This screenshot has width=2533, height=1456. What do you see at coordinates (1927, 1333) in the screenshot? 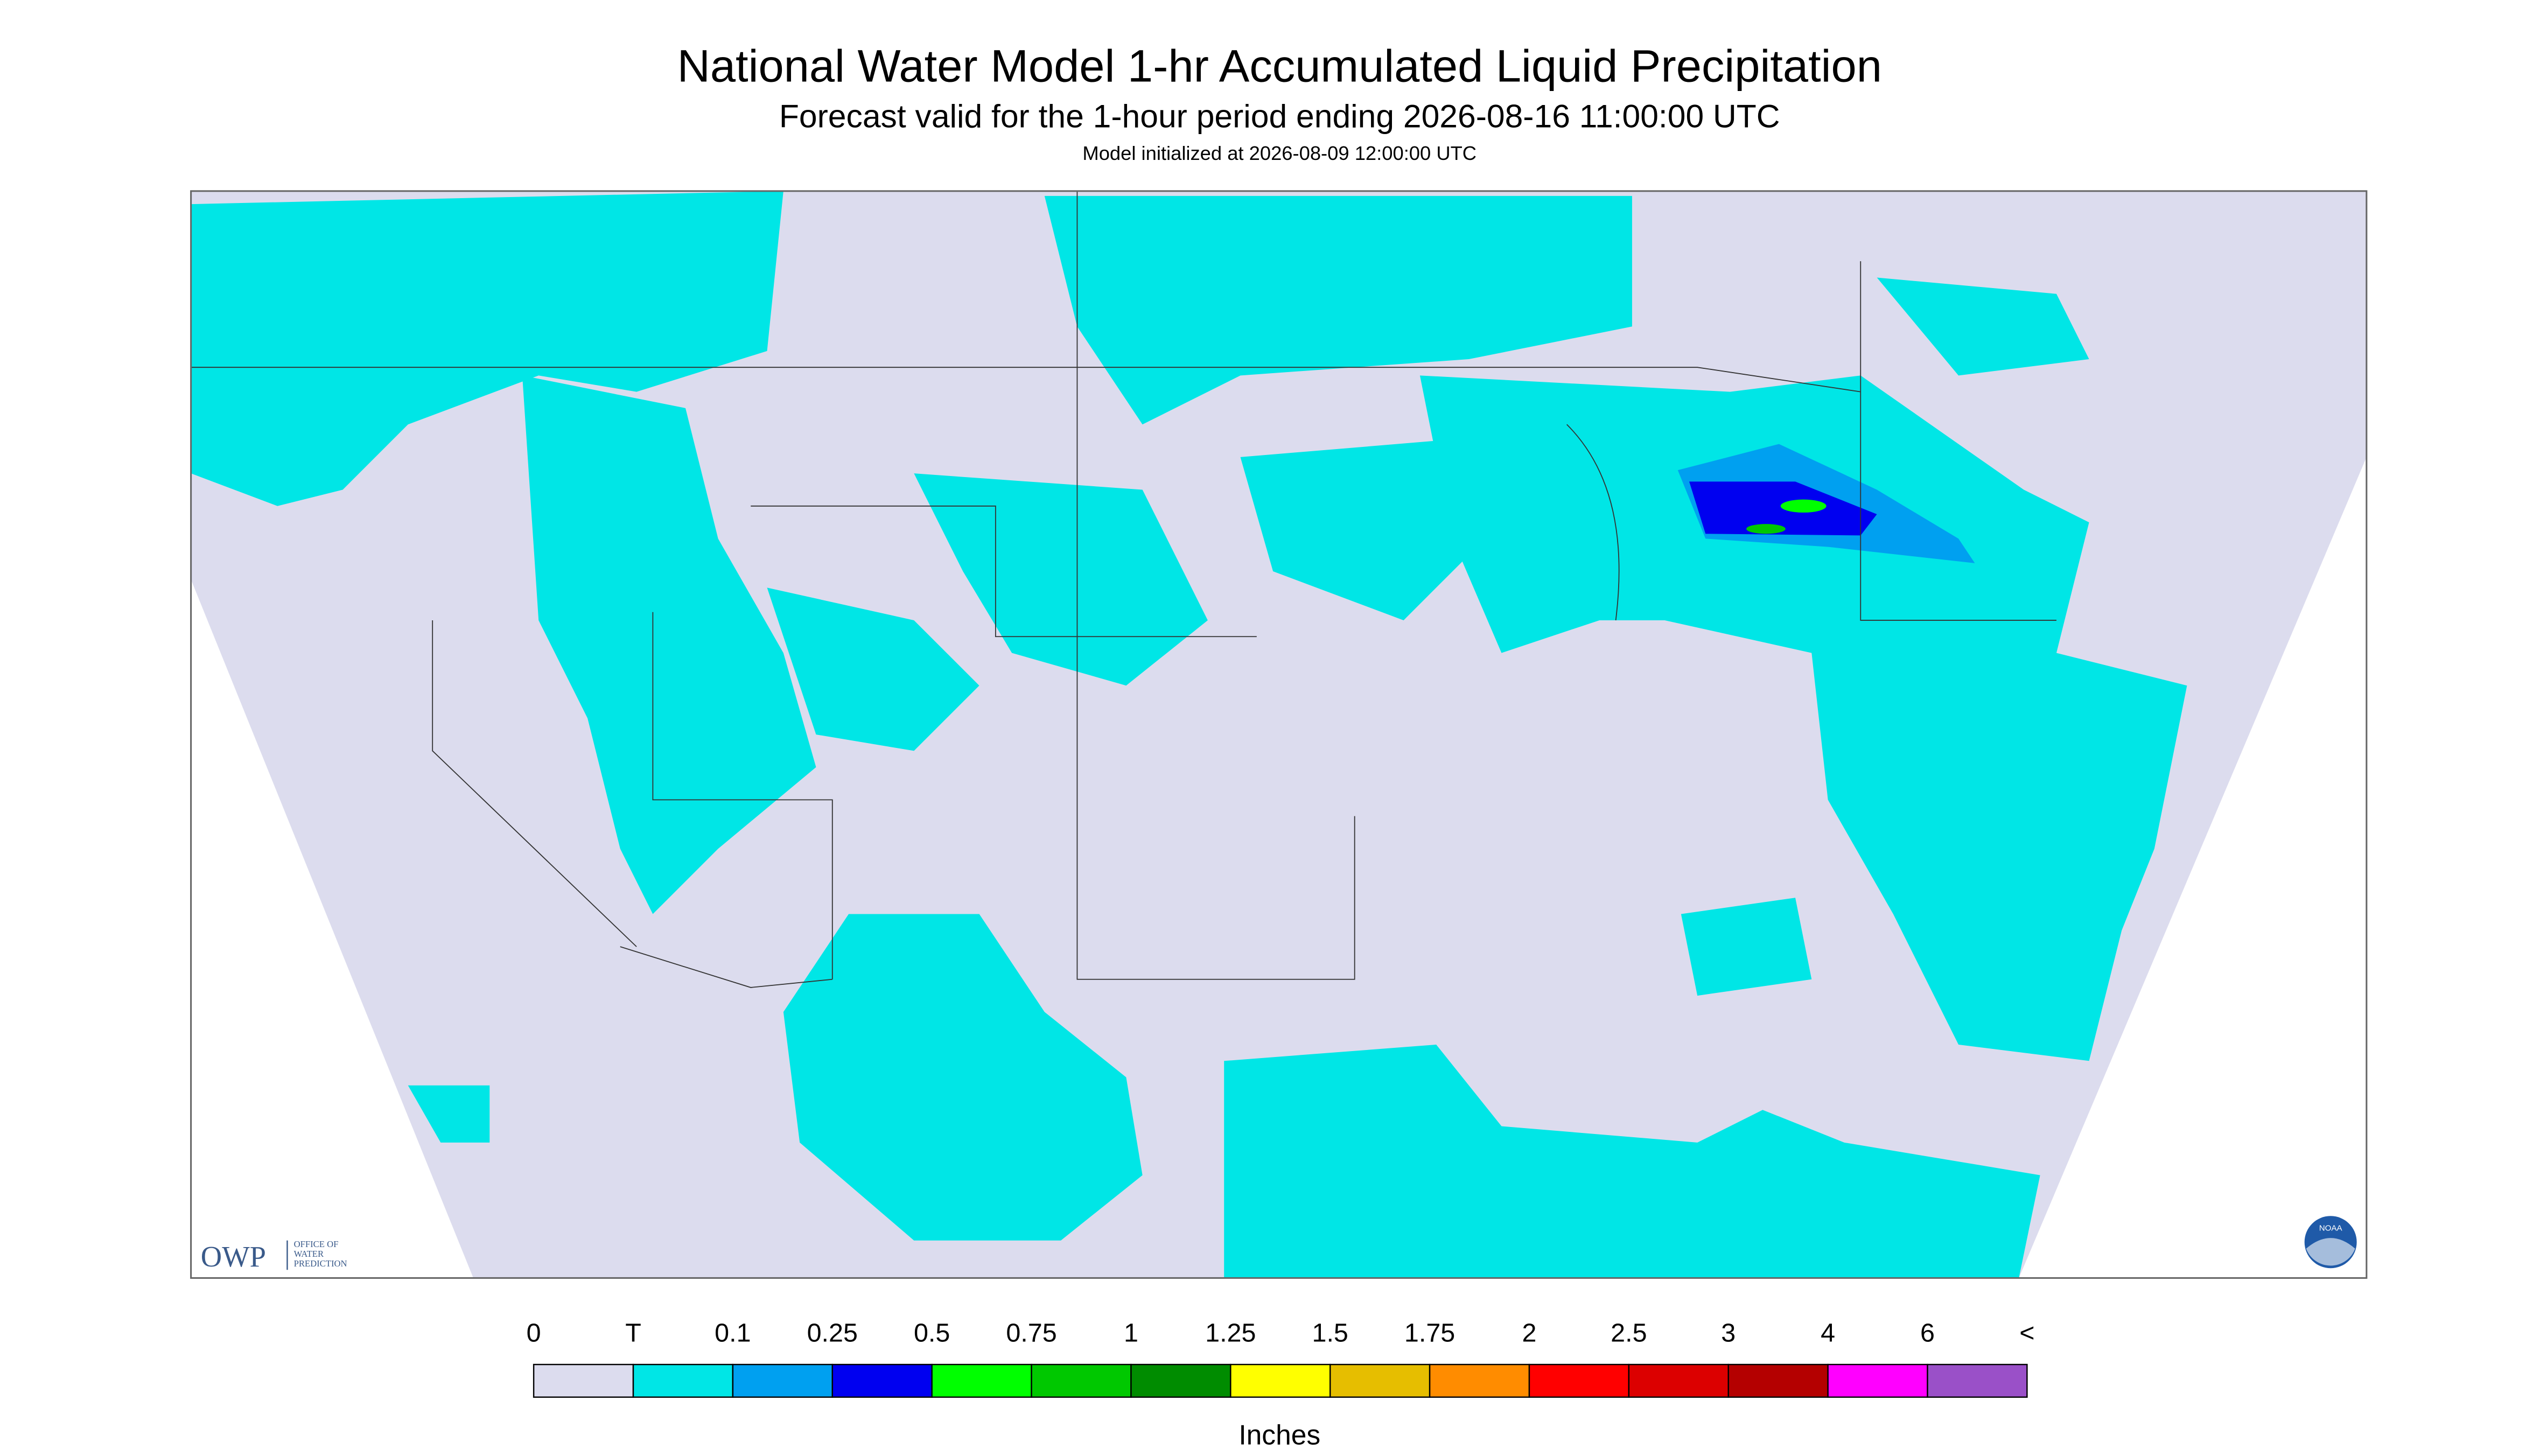
I see `legend-label: 6` at bounding box center [1927, 1333].